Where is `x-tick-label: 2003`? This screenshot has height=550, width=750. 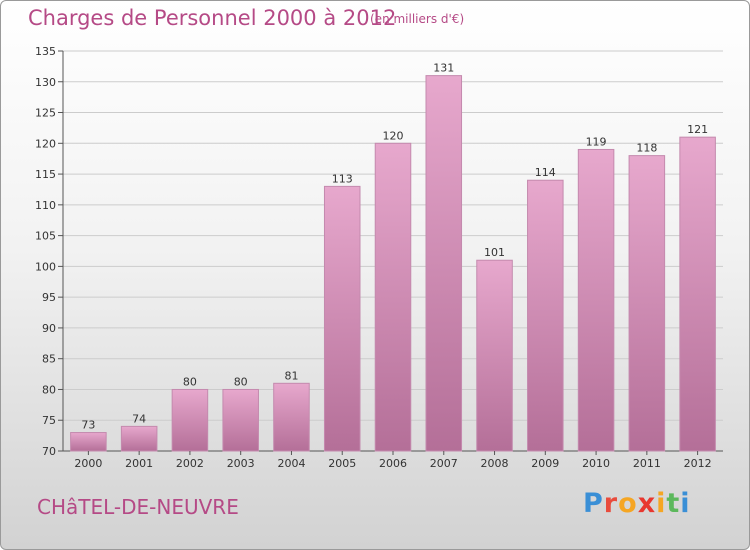
x-tick-label: 2003 is located at coordinates (241, 463).